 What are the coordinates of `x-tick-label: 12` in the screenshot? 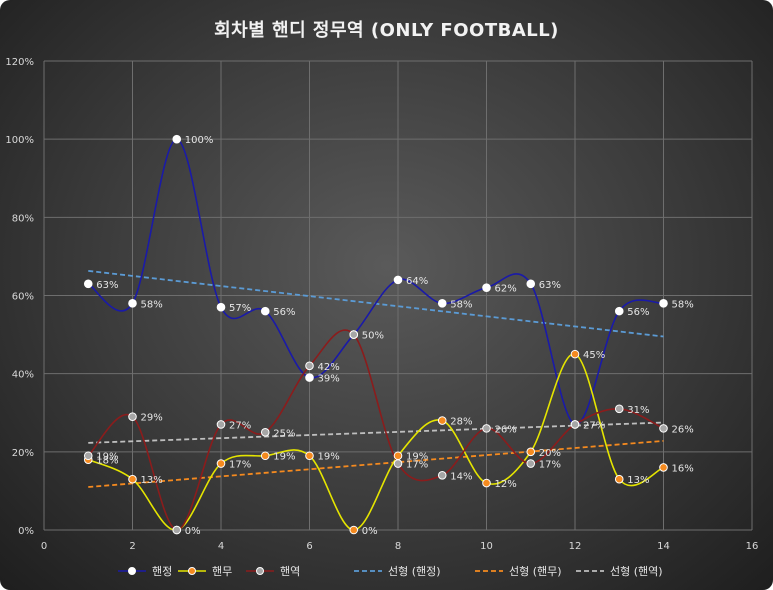 It's located at (575, 546).